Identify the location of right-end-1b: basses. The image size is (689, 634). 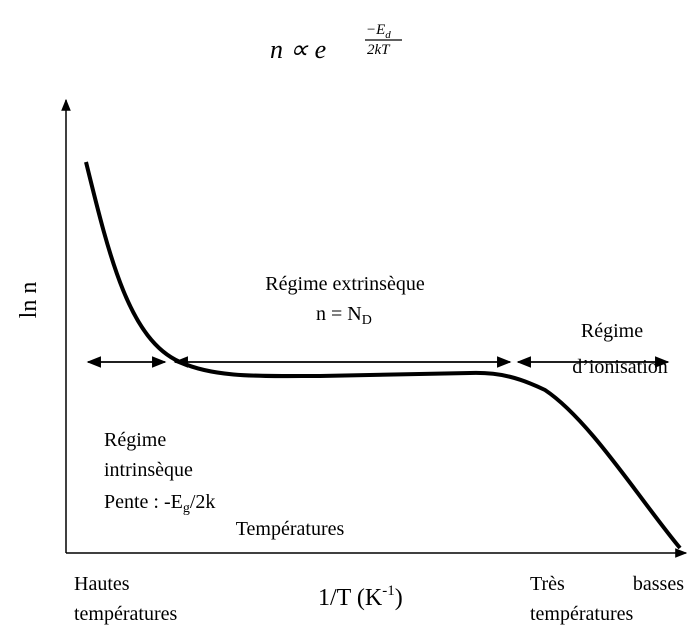
(658, 584).